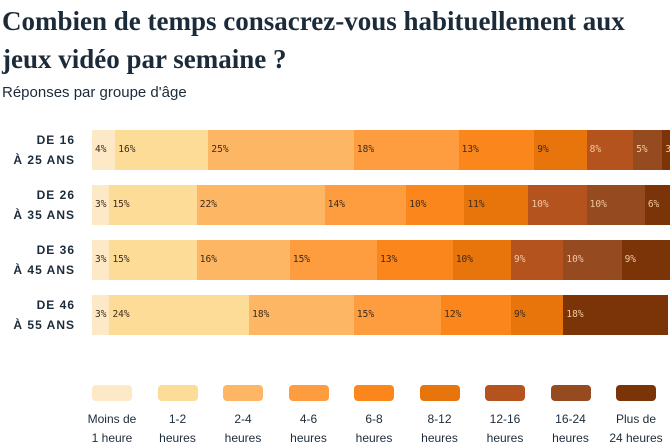 The height and width of the screenshot is (448, 670). What do you see at coordinates (648, 150) in the screenshot?
I see `bar-segment: 5%` at bounding box center [648, 150].